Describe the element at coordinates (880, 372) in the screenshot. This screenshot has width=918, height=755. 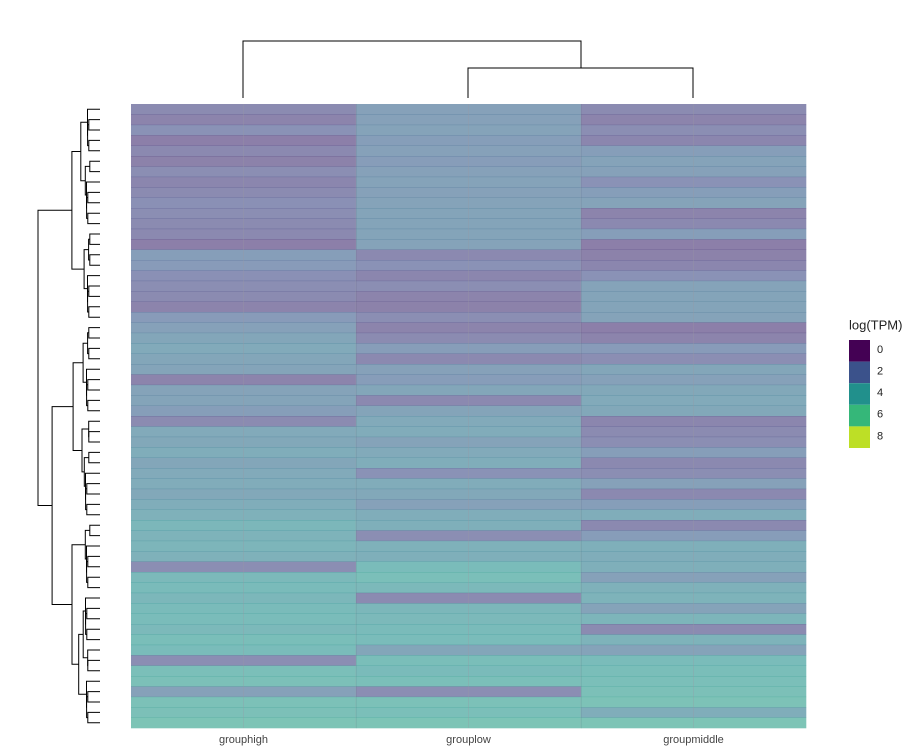
I see `legend-label: 2` at that location.